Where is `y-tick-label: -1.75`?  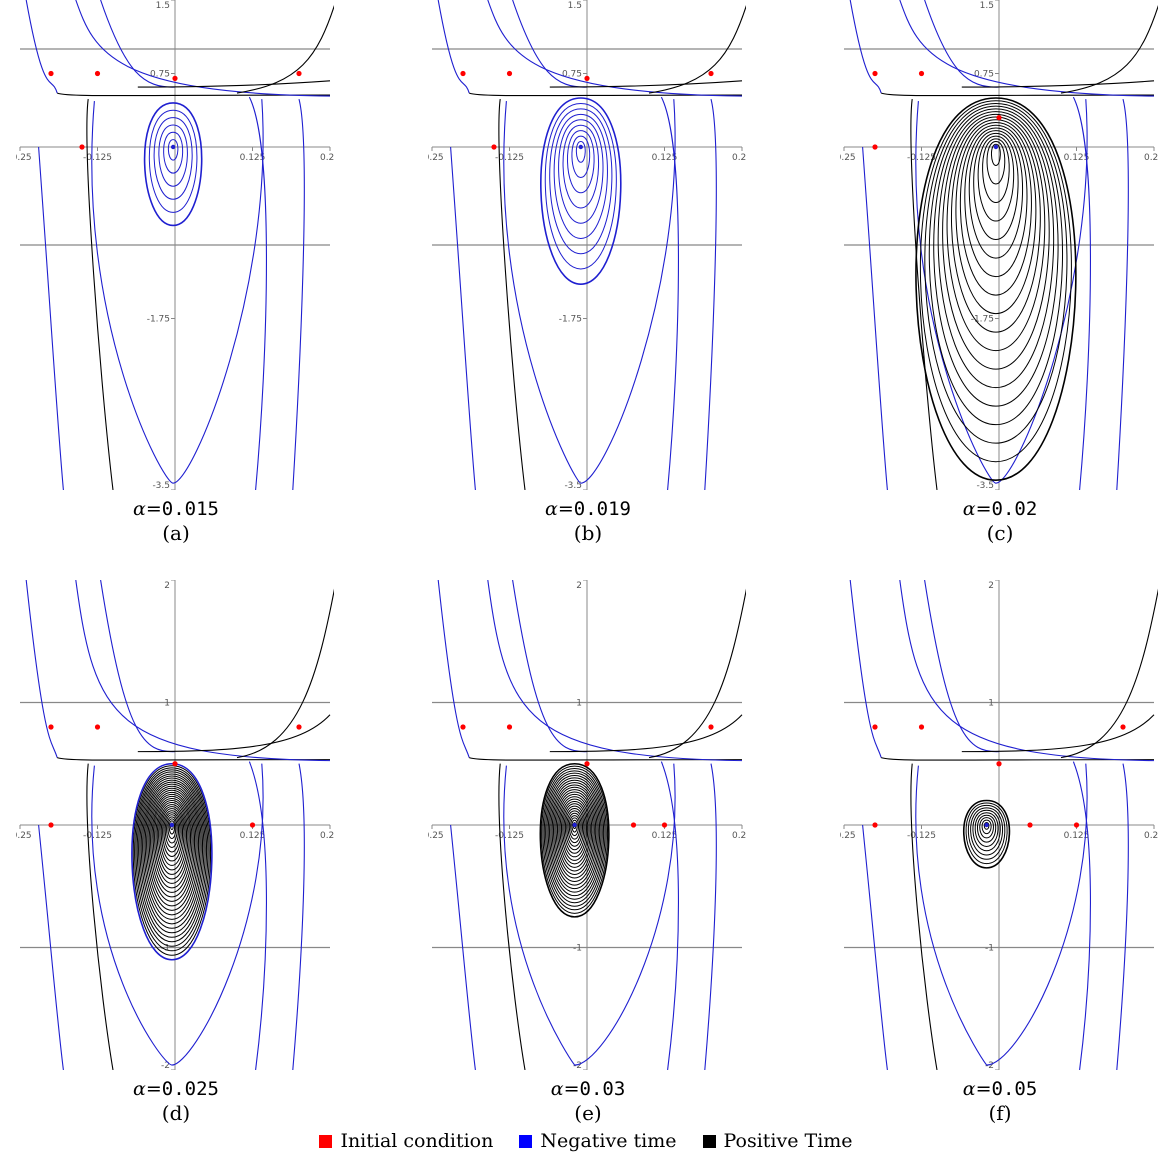 y-tick-label: -1.75 is located at coordinates (570, 320).